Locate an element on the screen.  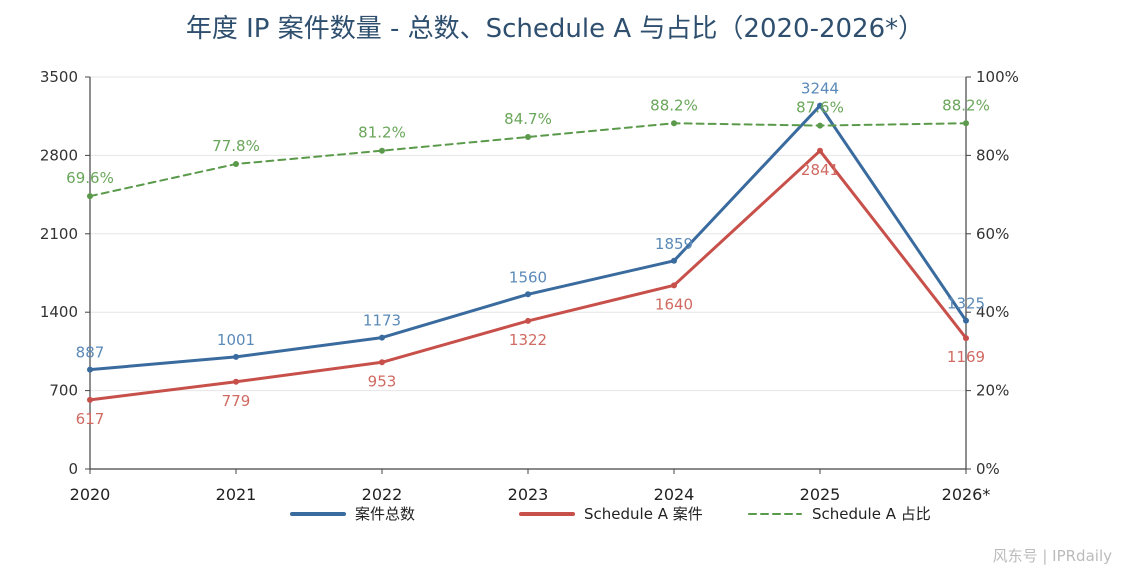
x-tick-label: 2023 is located at coordinates (528, 494).